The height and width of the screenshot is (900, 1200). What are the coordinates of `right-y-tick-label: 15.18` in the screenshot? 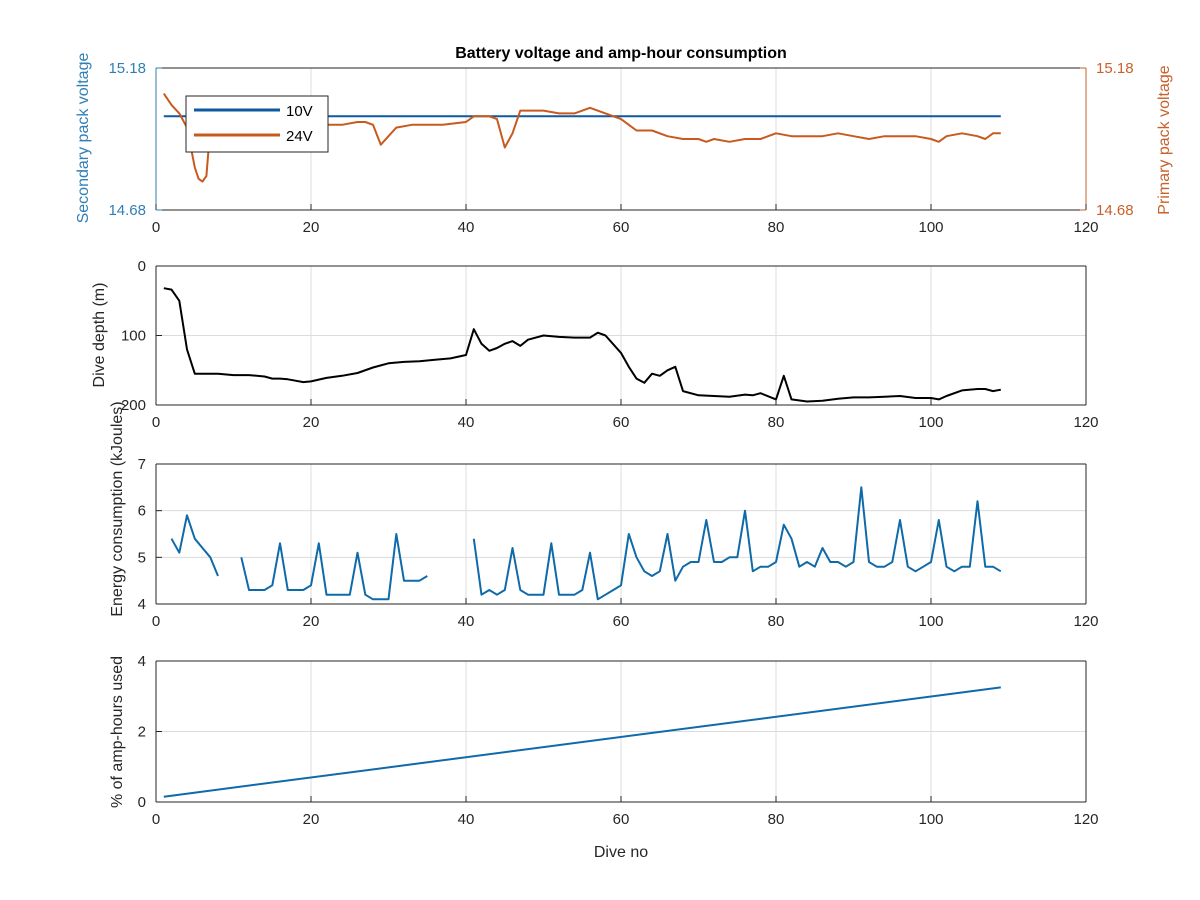 It's located at (1115, 68).